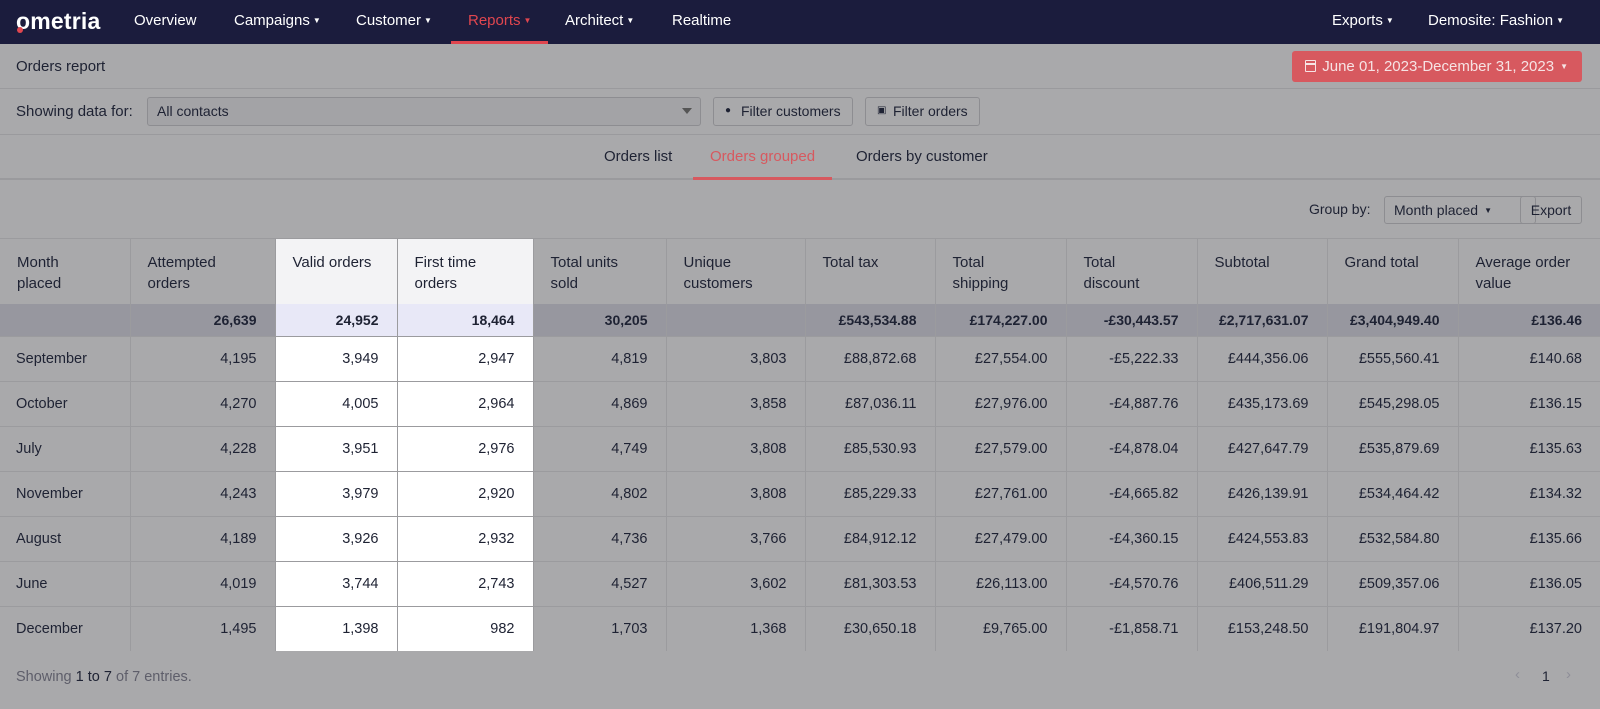 This screenshot has height=709, width=1600. Describe the element at coordinates (1529, 271) in the screenshot. I see `column-header: Average order value` at that location.